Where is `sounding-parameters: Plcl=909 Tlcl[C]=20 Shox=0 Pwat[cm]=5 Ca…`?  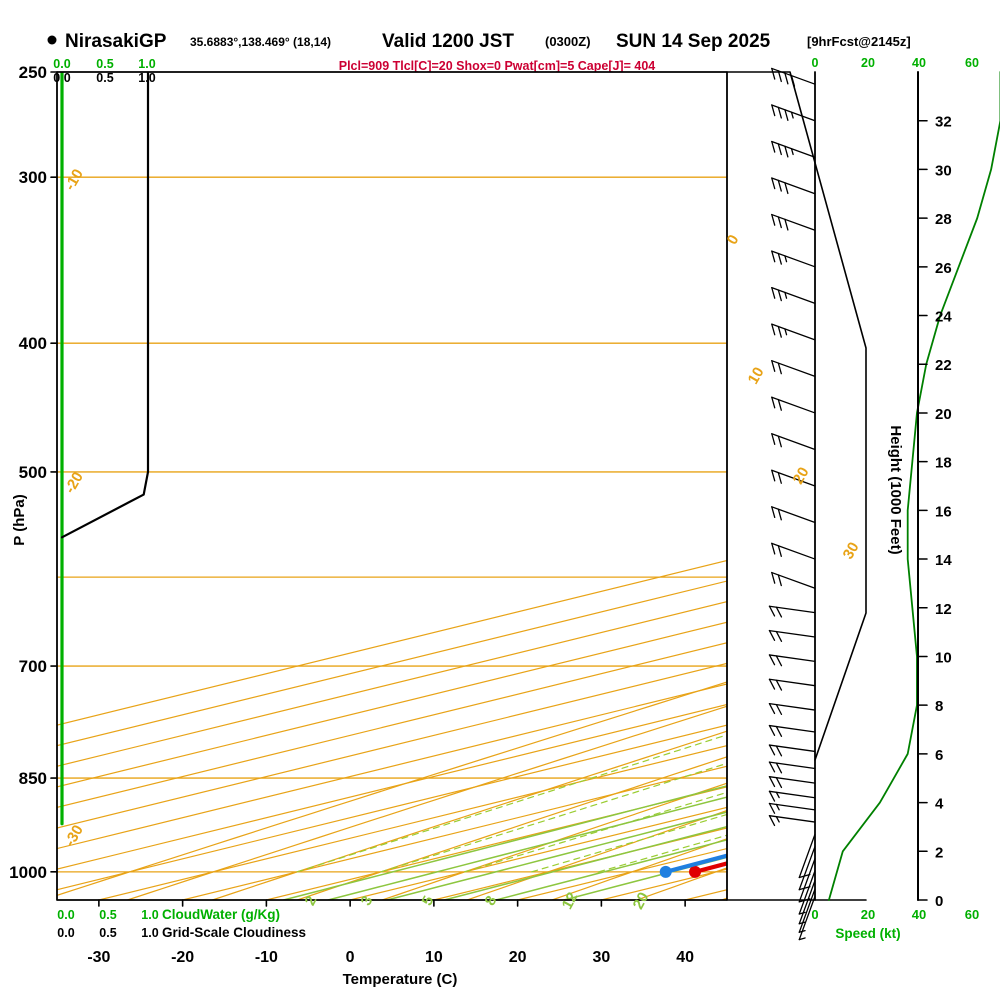
sounding-parameters: Plcl=909 Tlcl[C]=20 Shox=0 Pwat[cm]=5 Ca… is located at coordinates (497, 66).